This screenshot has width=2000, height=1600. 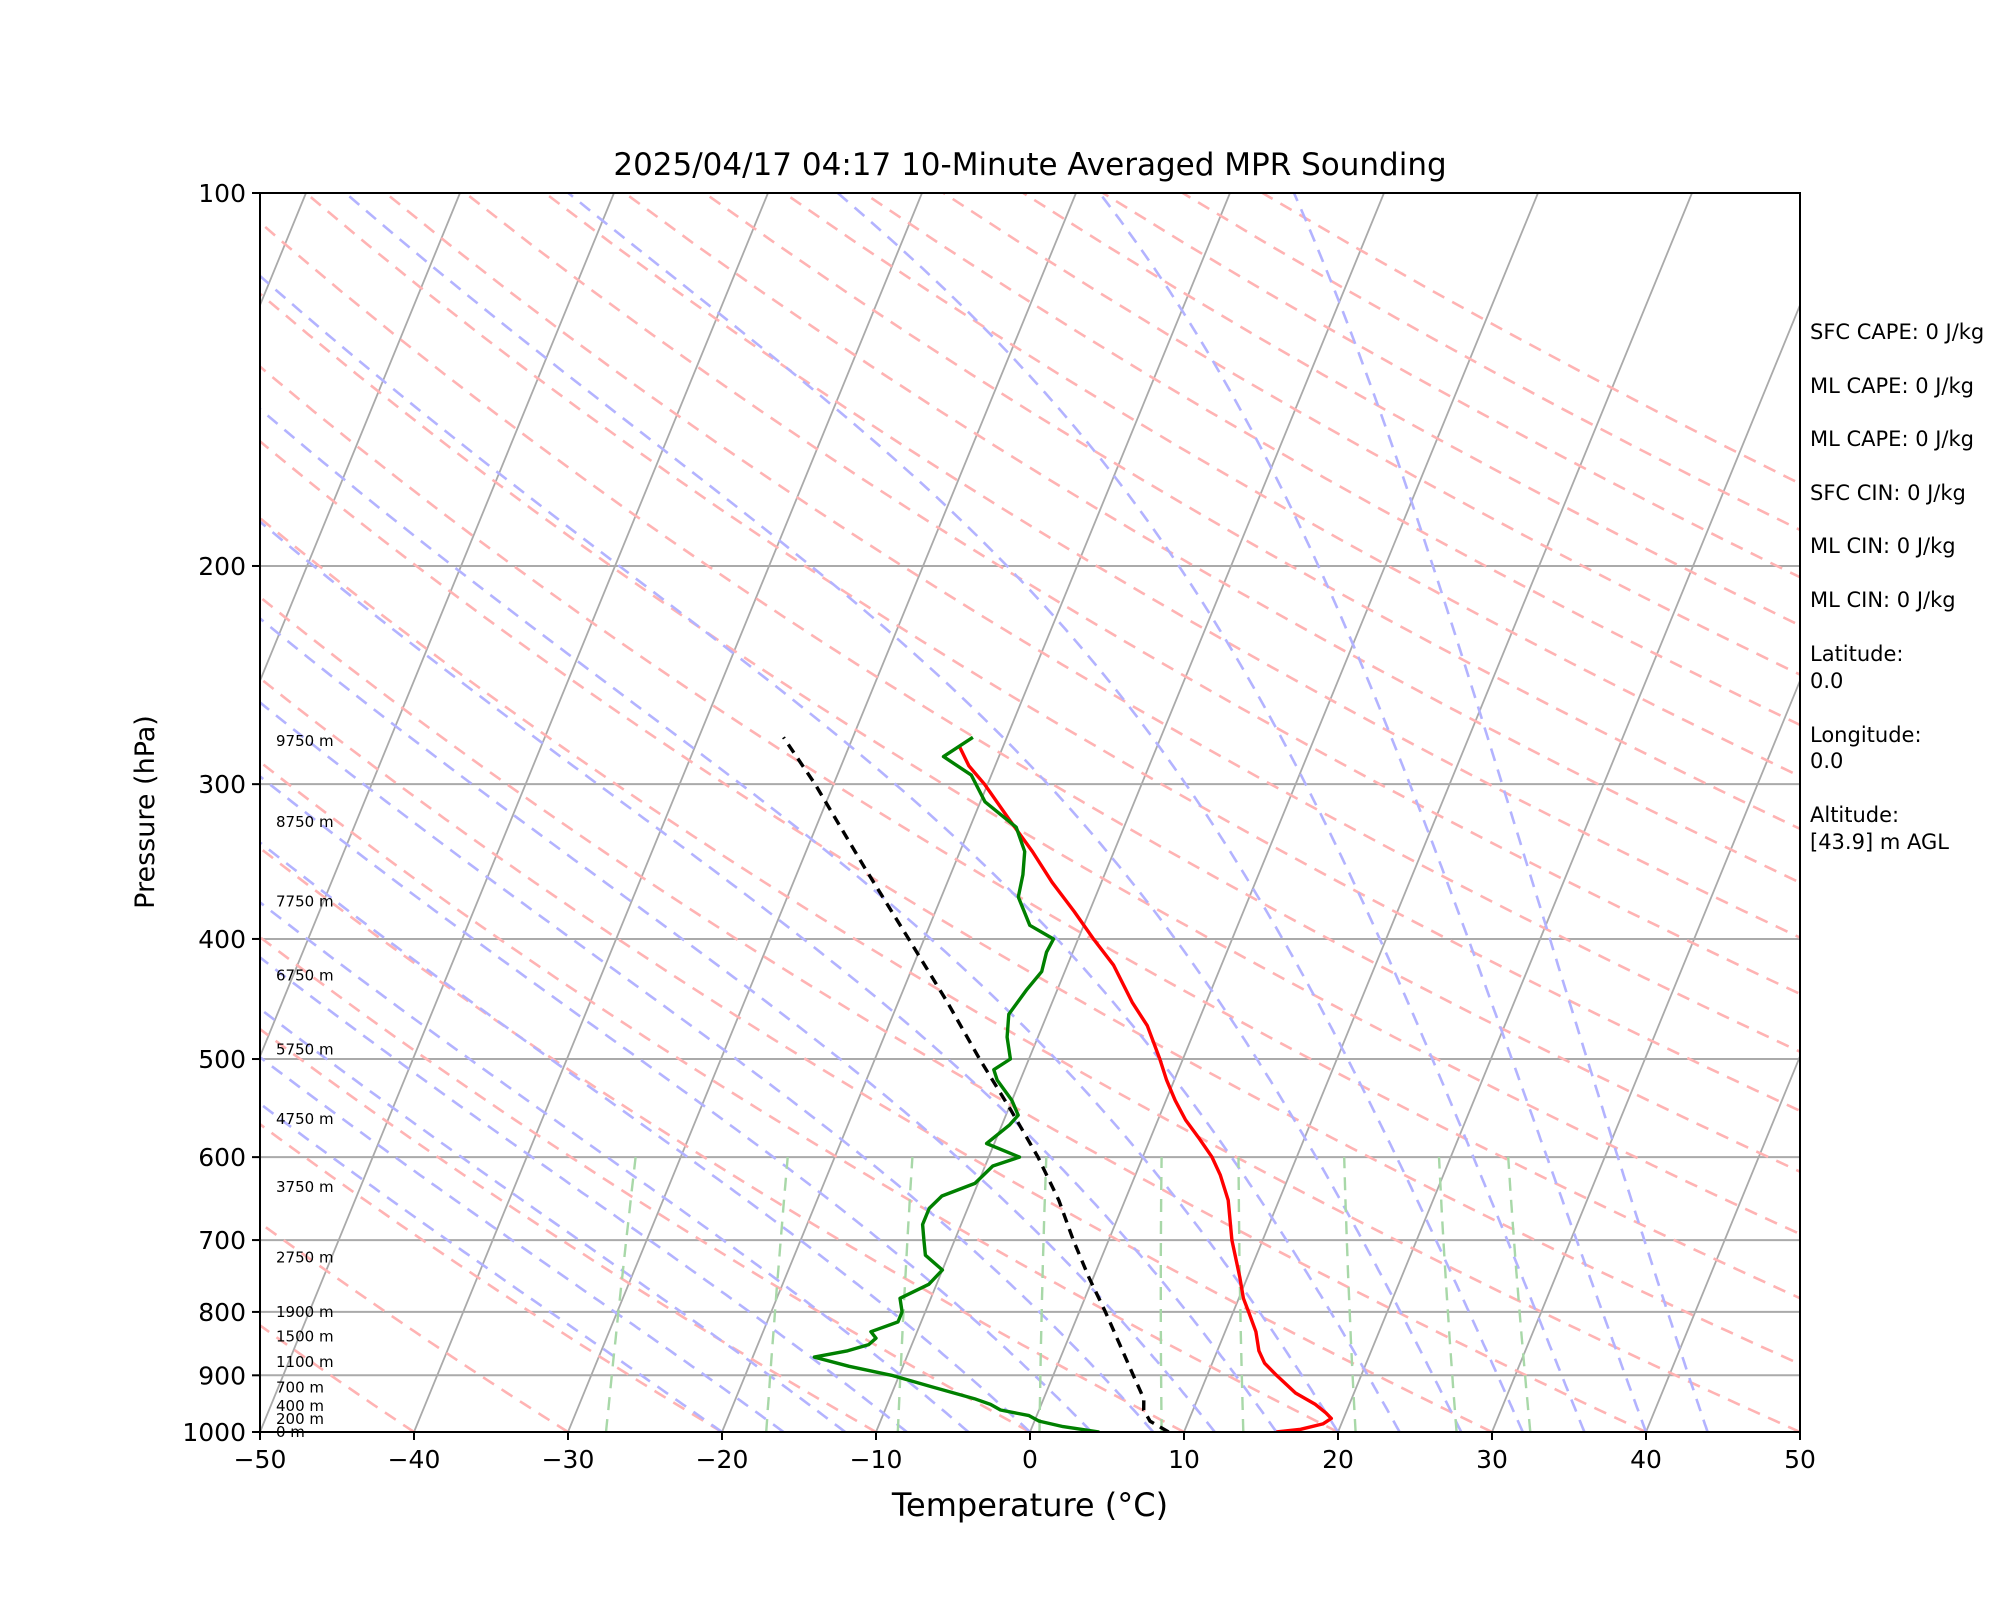 What do you see at coordinates (956, 1083) in the screenshot?
I see `dewpoint-line` at bounding box center [956, 1083].